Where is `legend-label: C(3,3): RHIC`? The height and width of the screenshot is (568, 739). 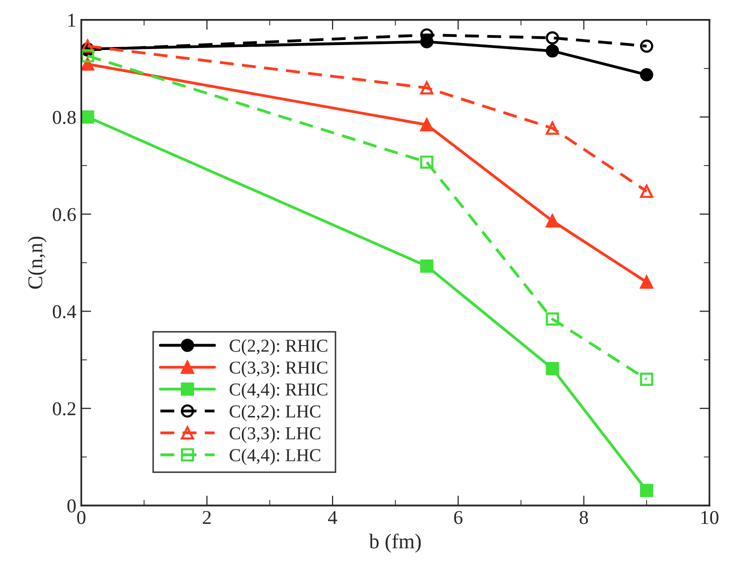
legend-label: C(3,3): RHIC is located at coordinates (279, 369).